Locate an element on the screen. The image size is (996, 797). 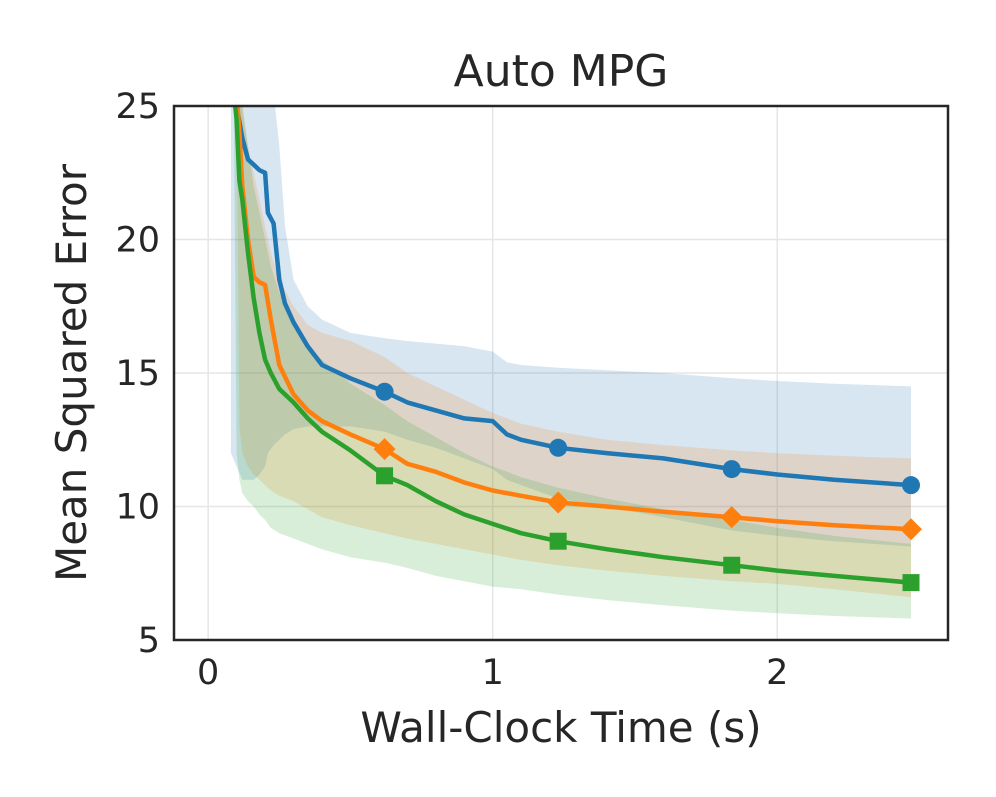
x-tick-label-1: 1 is located at coordinates (493, 673).